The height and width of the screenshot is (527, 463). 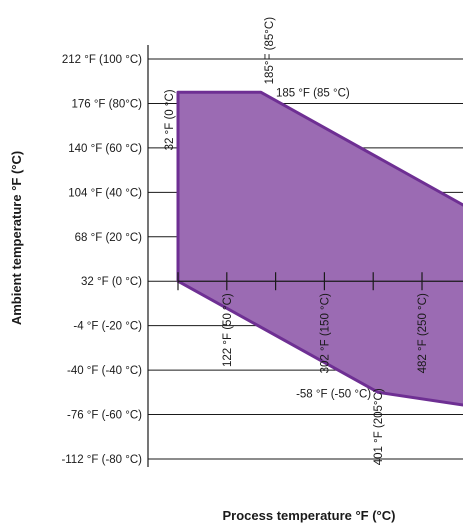 What do you see at coordinates (423, 333) in the screenshot?
I see `x-tick-label: 482 °F (250 °C)` at bounding box center [423, 333].